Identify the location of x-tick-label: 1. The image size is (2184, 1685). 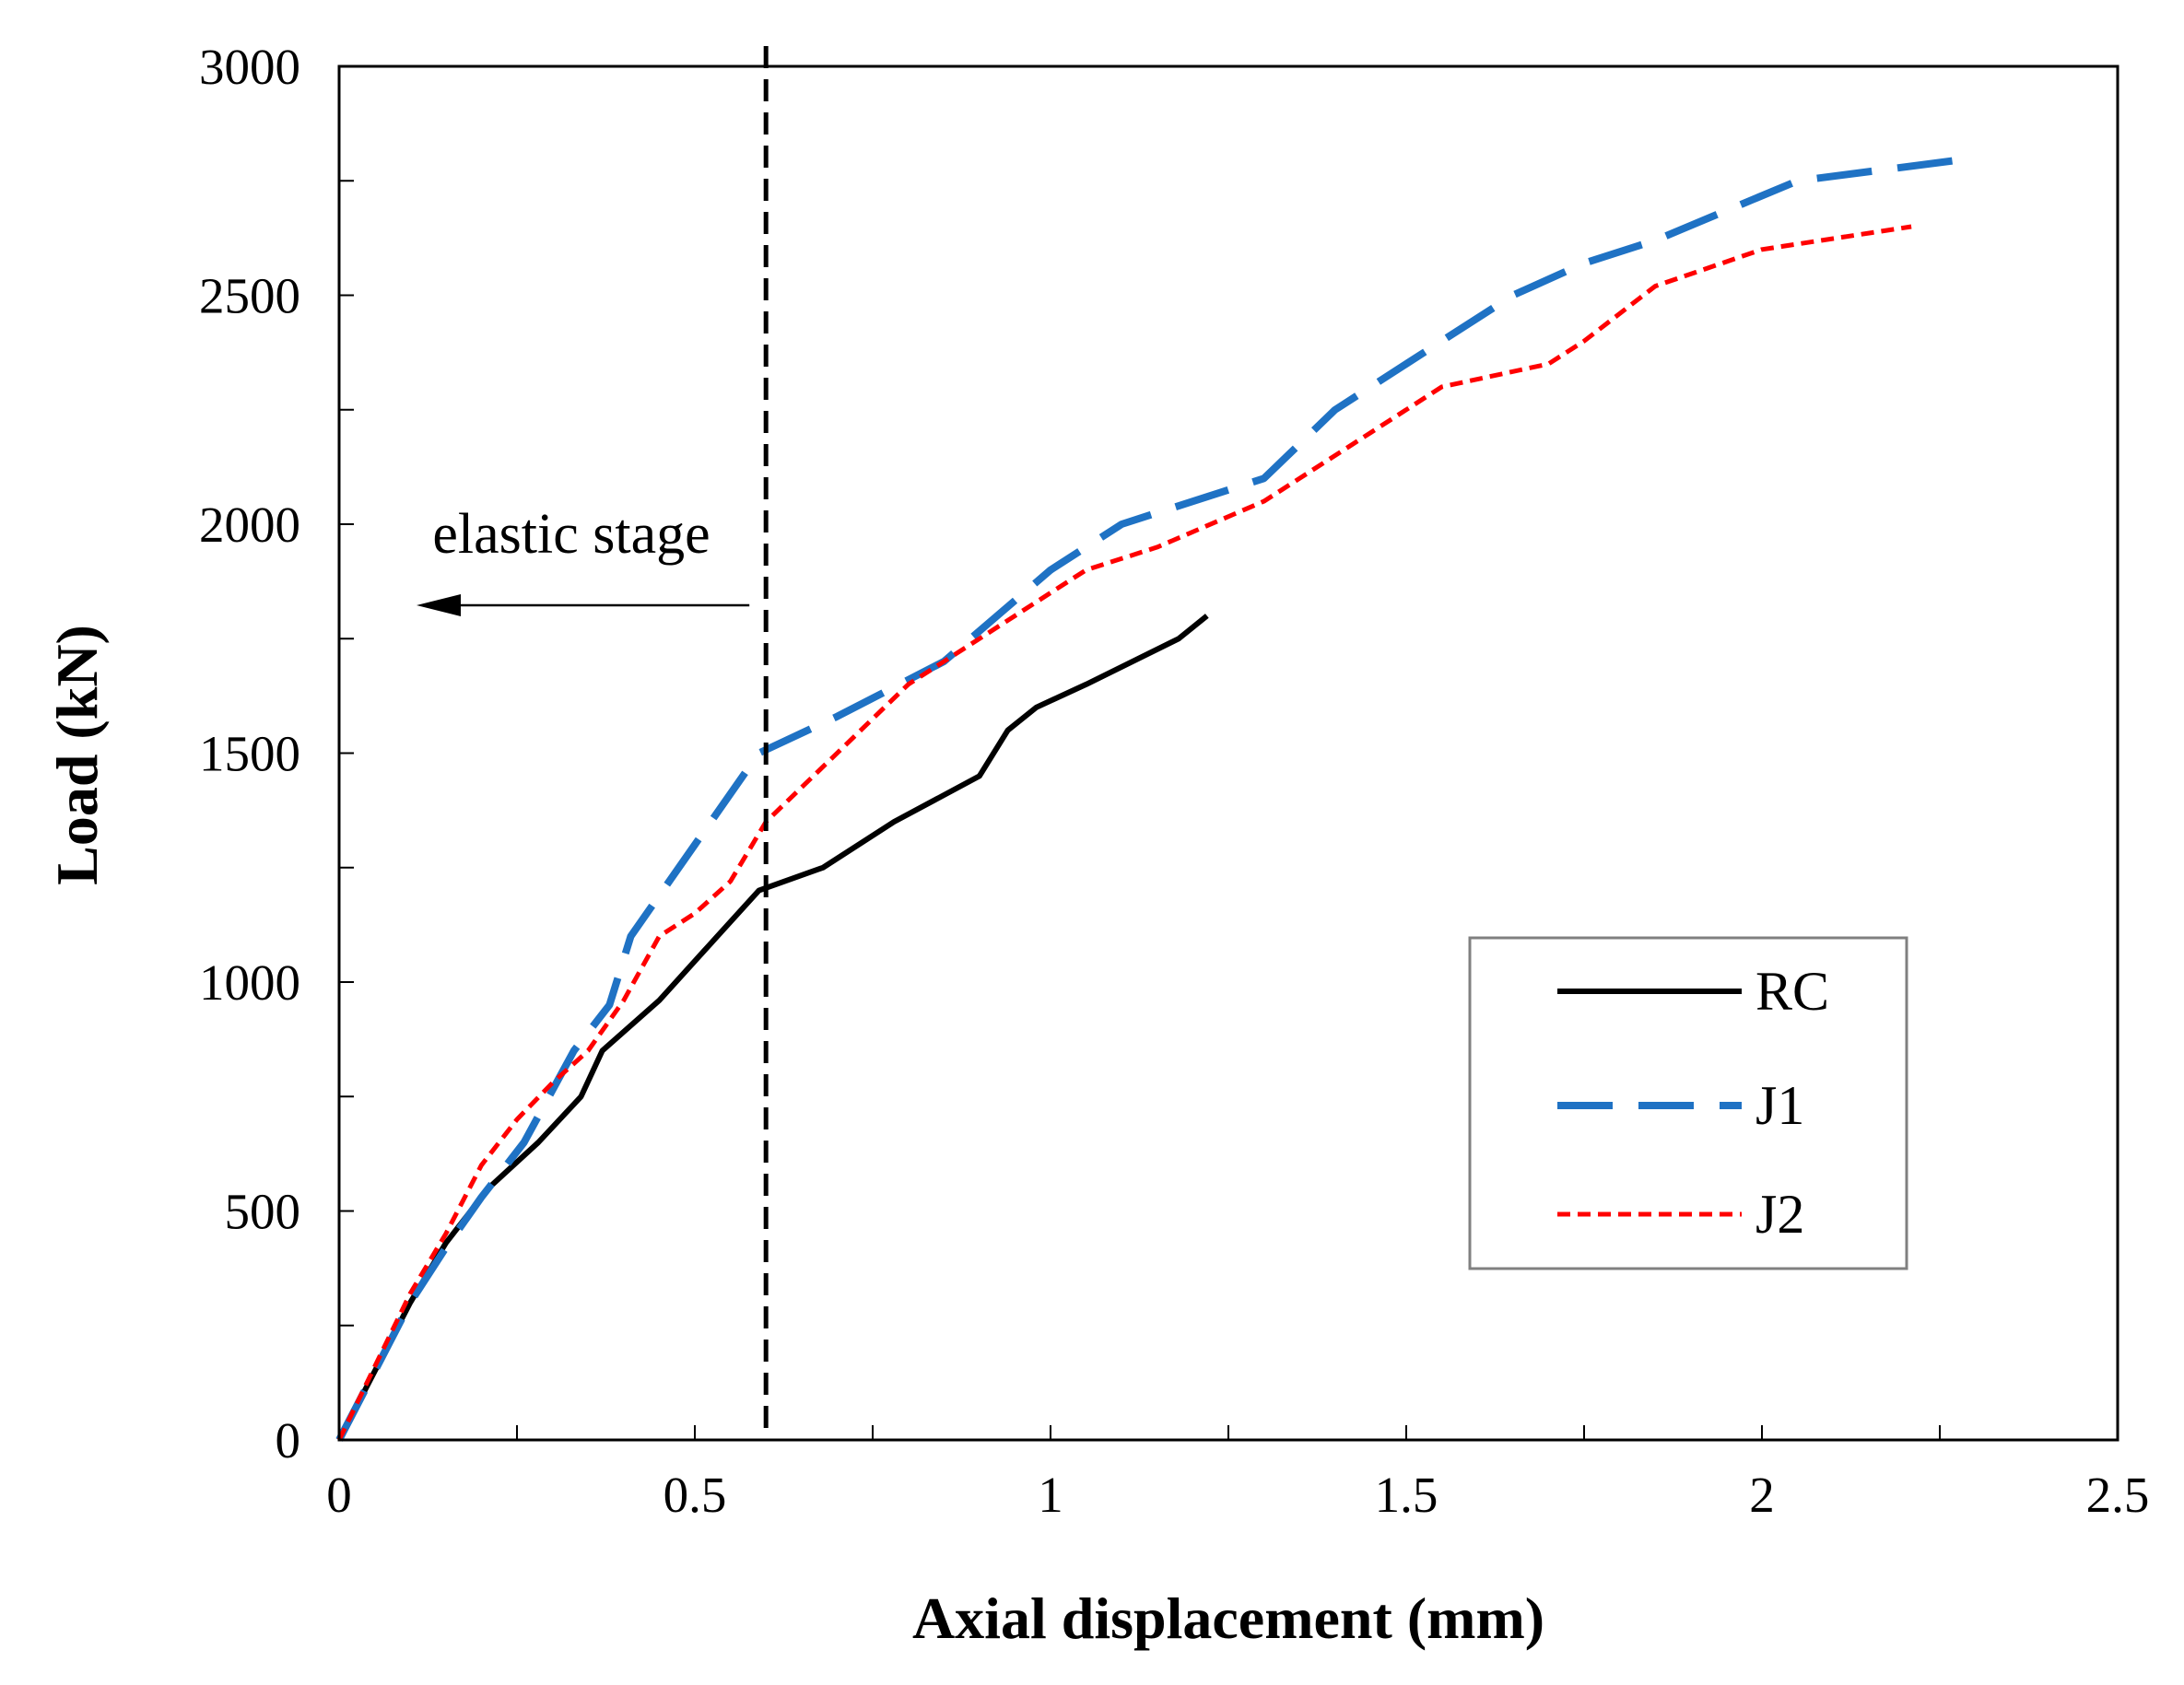
(1050, 1495).